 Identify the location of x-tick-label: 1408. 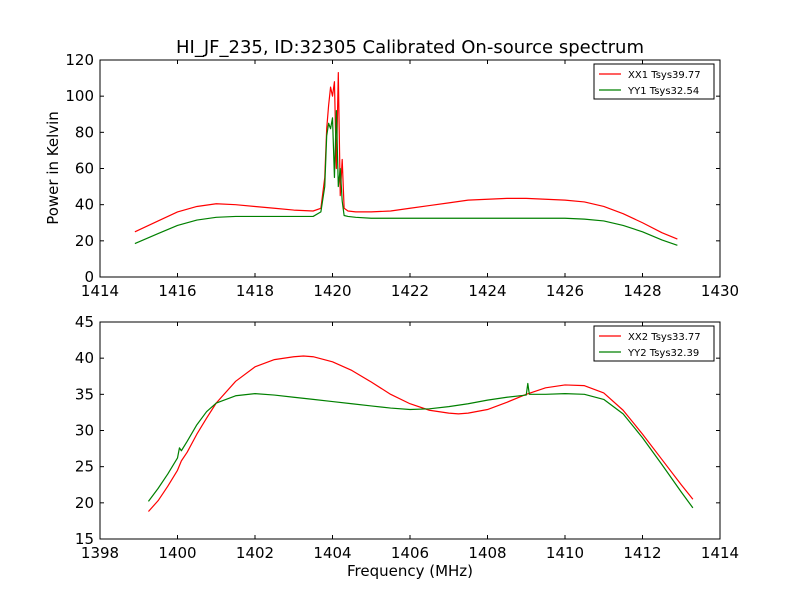
(487, 553).